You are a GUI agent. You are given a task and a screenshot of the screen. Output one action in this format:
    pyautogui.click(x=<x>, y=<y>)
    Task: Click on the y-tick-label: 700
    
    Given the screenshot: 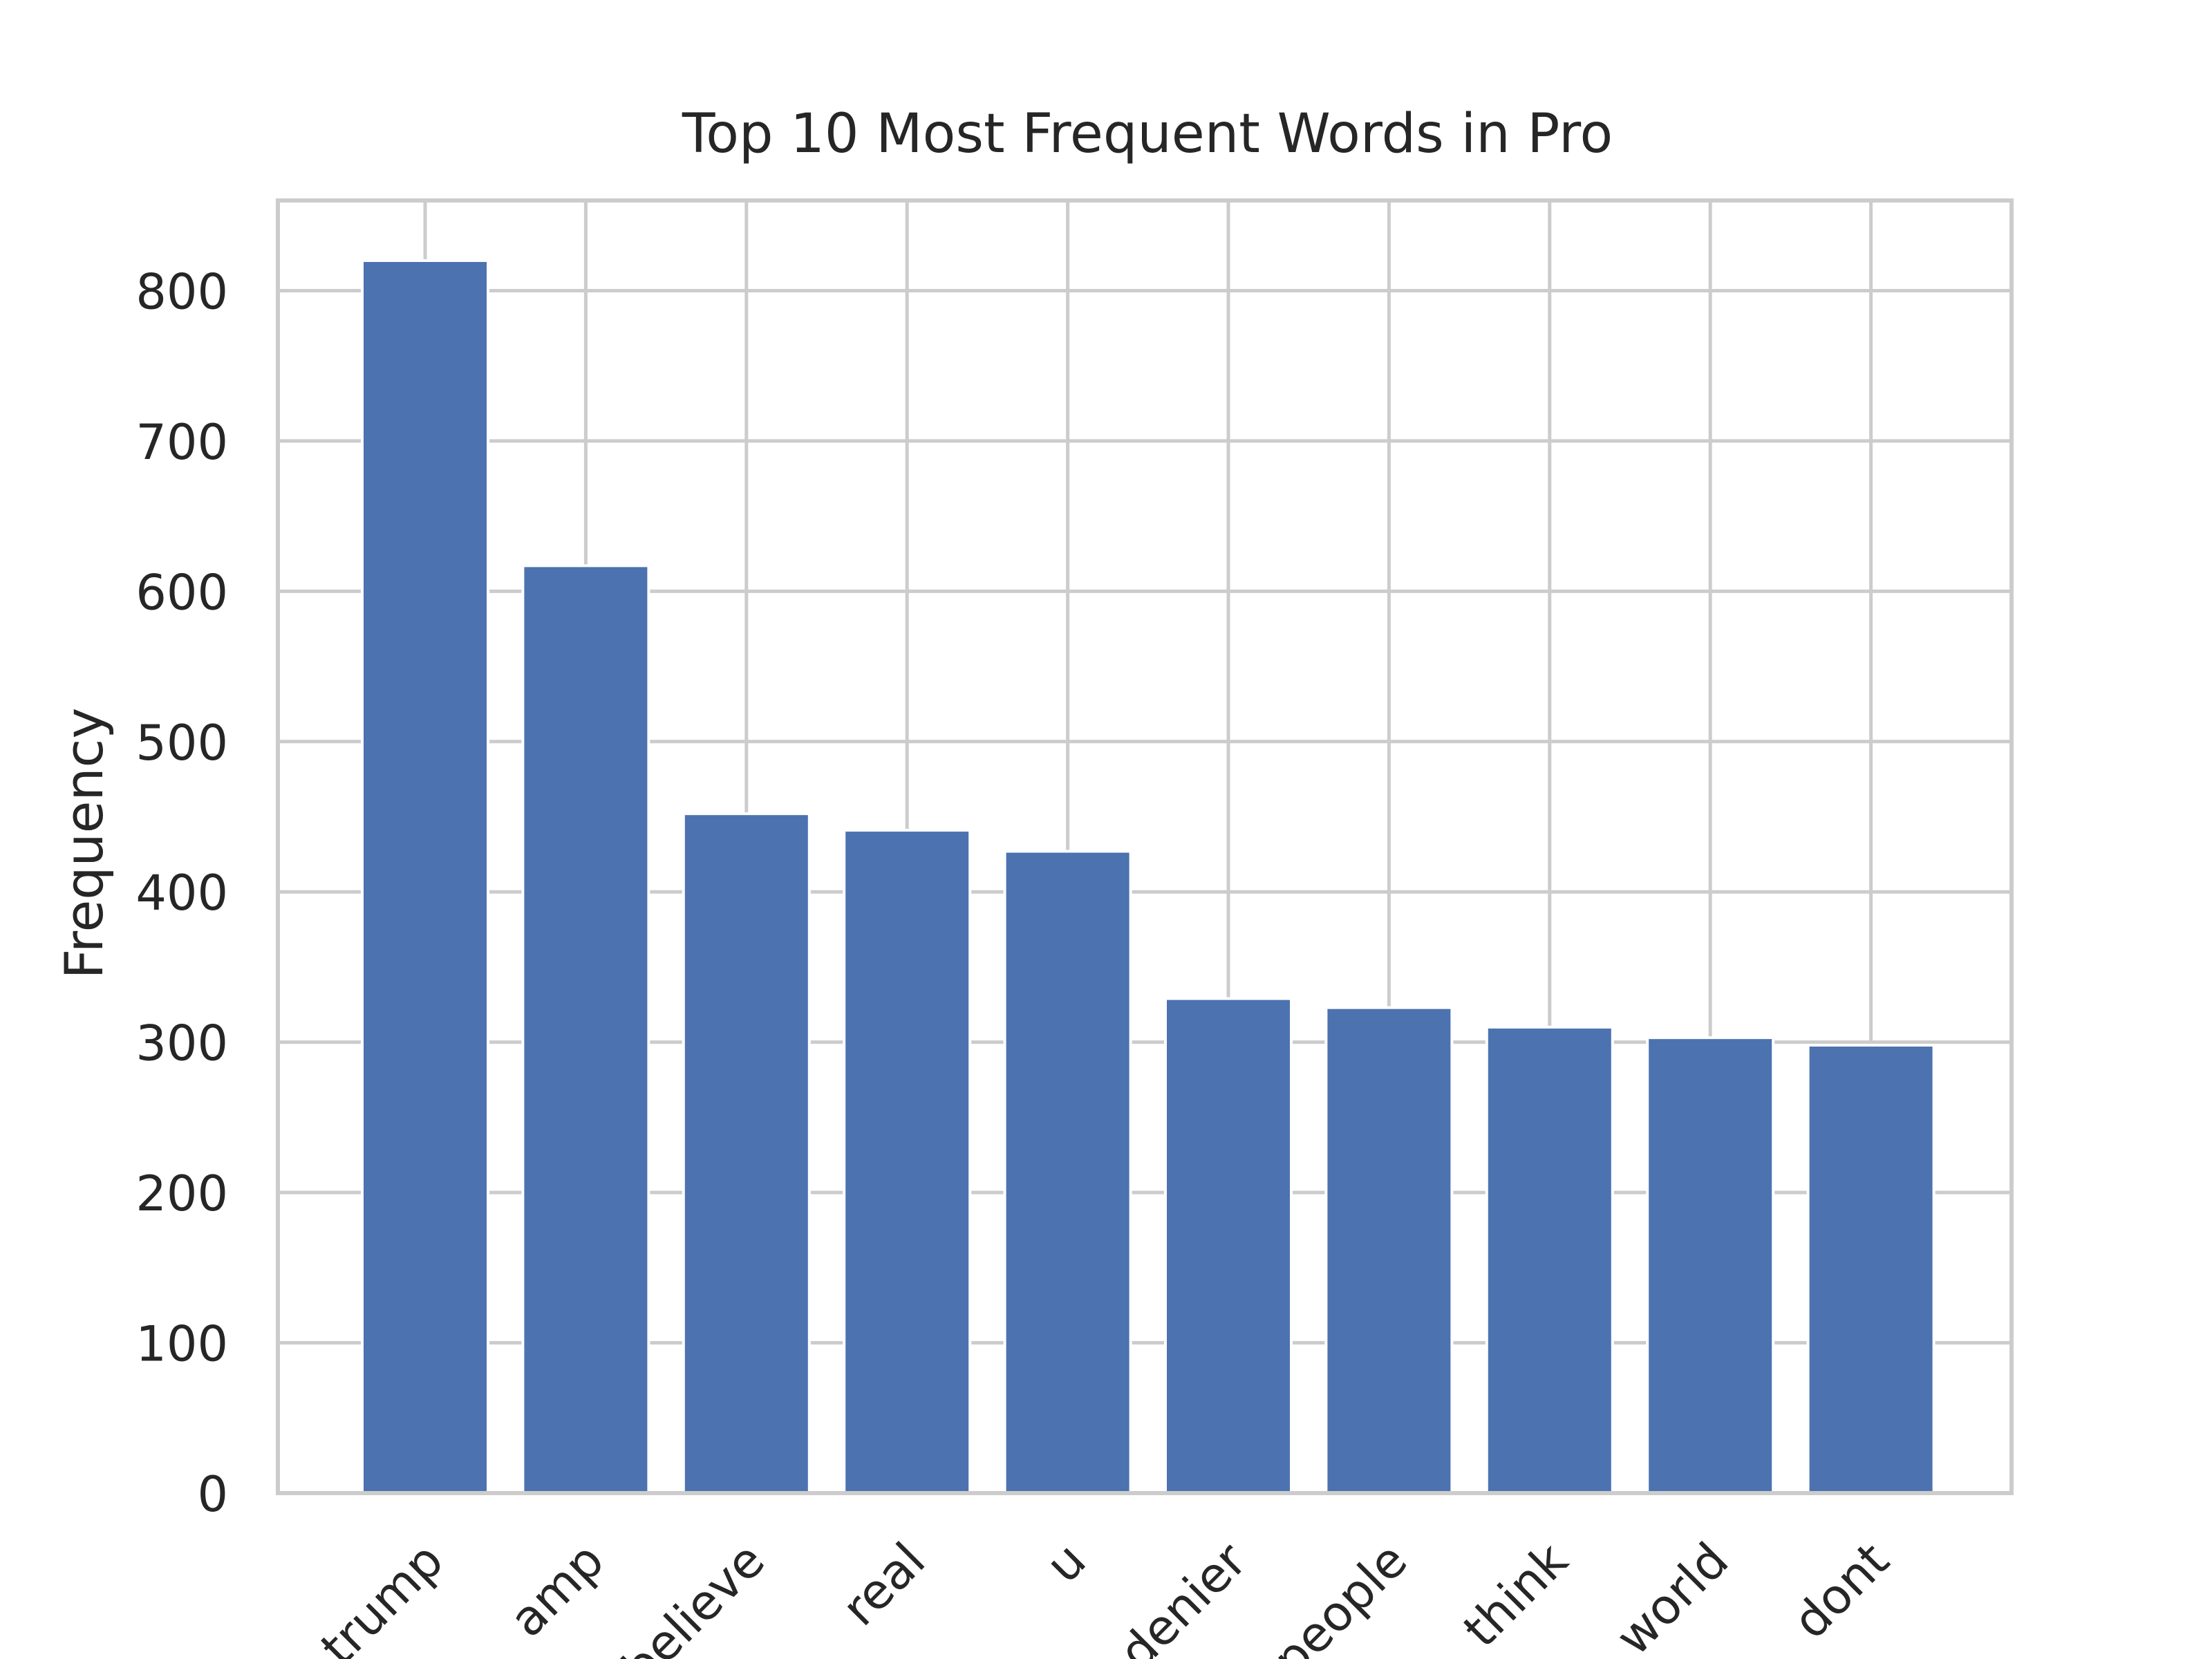 What is the action you would take?
    pyautogui.click(x=181, y=442)
    